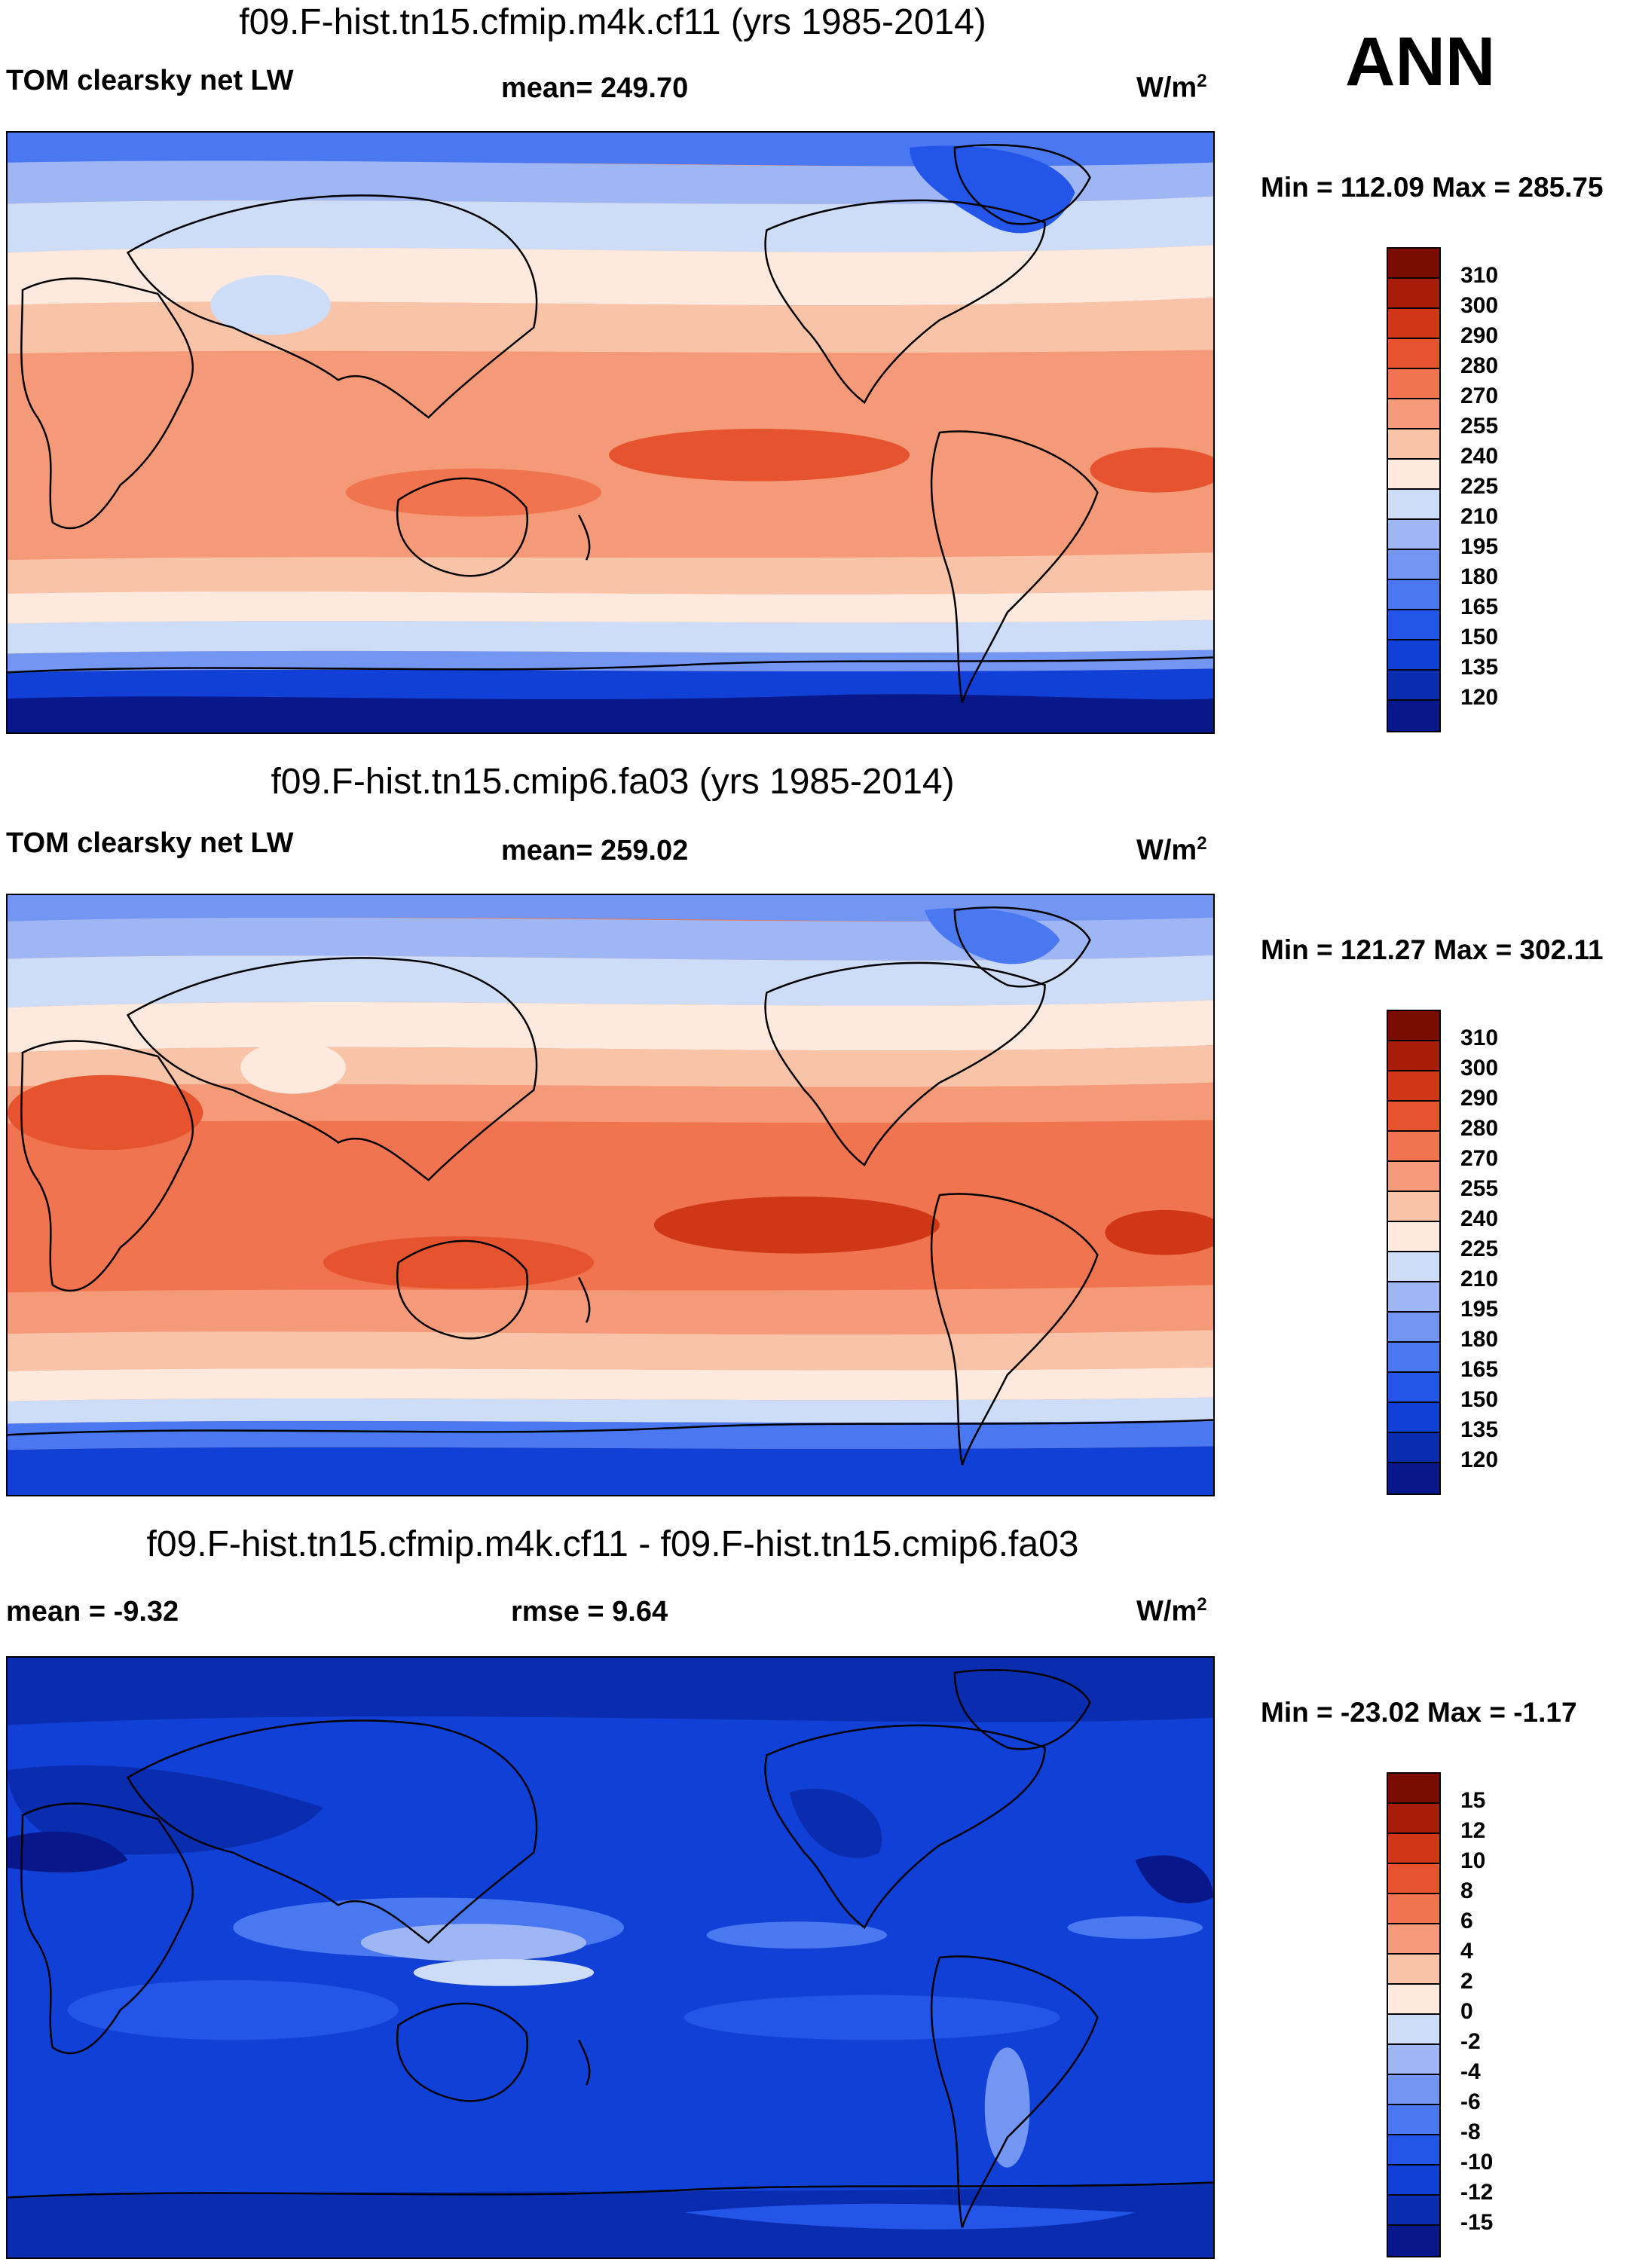 Image resolution: width=1633 pixels, height=2268 pixels. Describe the element at coordinates (1171, 850) in the screenshot. I see `panel2-units: W/m2` at that location.